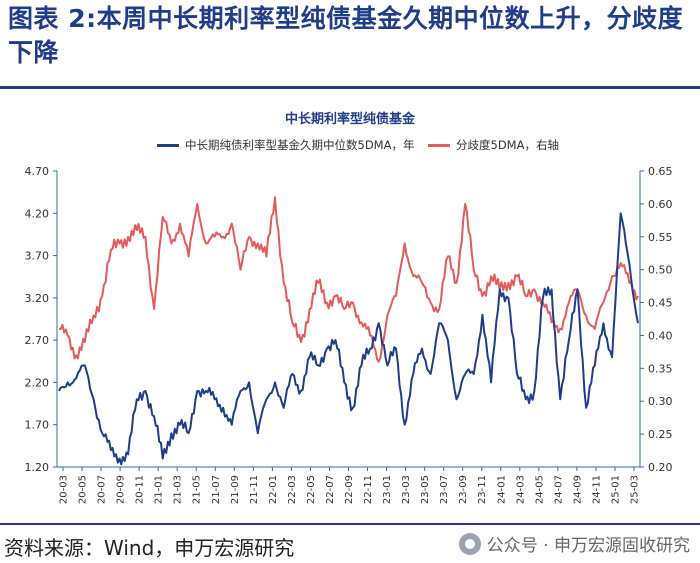 The width and height of the screenshot is (700, 563). What do you see at coordinates (444, 489) in the screenshot?
I see `x-tick-label: 23-07` at bounding box center [444, 489].